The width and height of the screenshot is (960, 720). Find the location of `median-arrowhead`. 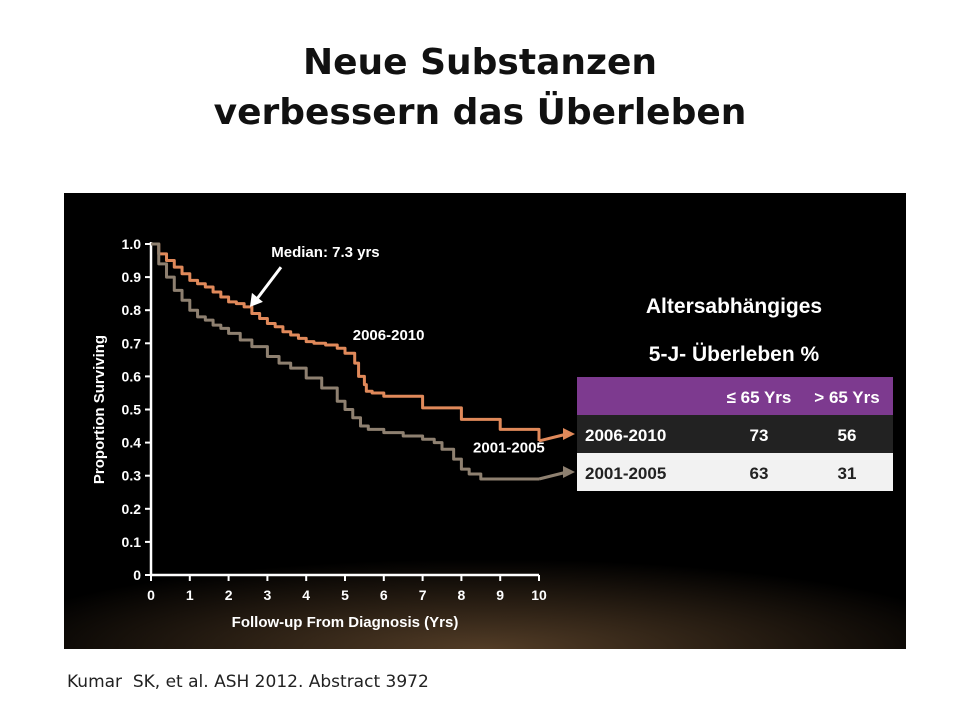

median-arrowhead is located at coordinates (256, 299).